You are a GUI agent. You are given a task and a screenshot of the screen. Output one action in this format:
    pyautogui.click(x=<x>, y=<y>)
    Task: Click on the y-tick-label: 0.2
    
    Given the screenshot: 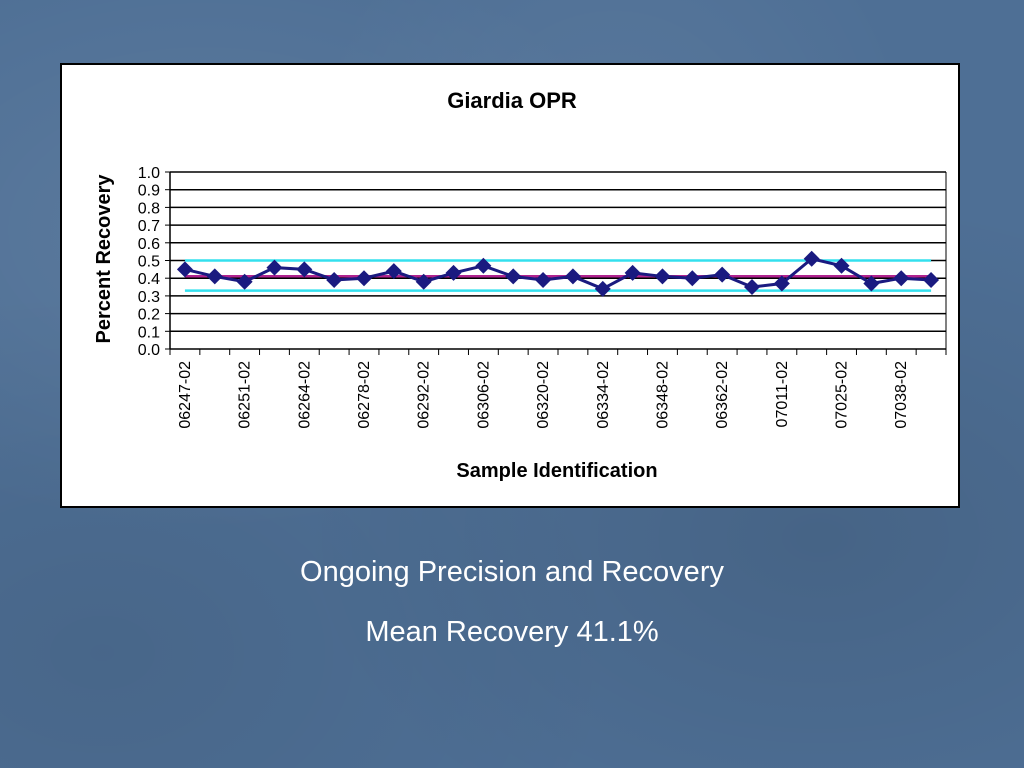 What is the action you would take?
    pyautogui.click(x=149, y=315)
    